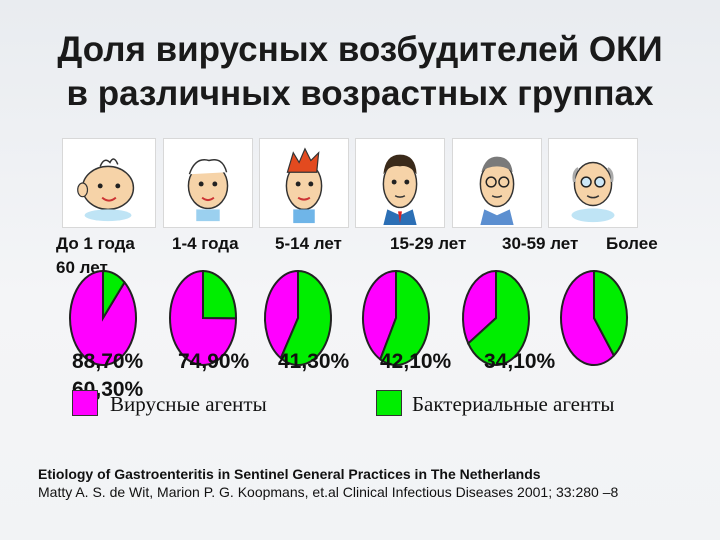  What do you see at coordinates (85, 403) in the screenshot?
I see `legend-viral-swatch` at bounding box center [85, 403].